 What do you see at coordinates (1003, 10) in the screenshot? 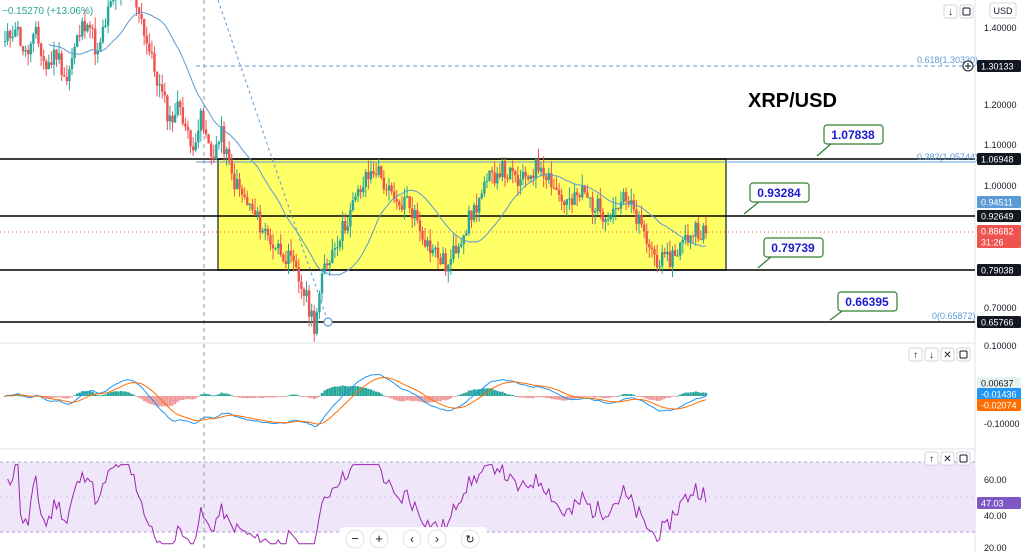
I see `currency-button: USD` at bounding box center [1003, 10].